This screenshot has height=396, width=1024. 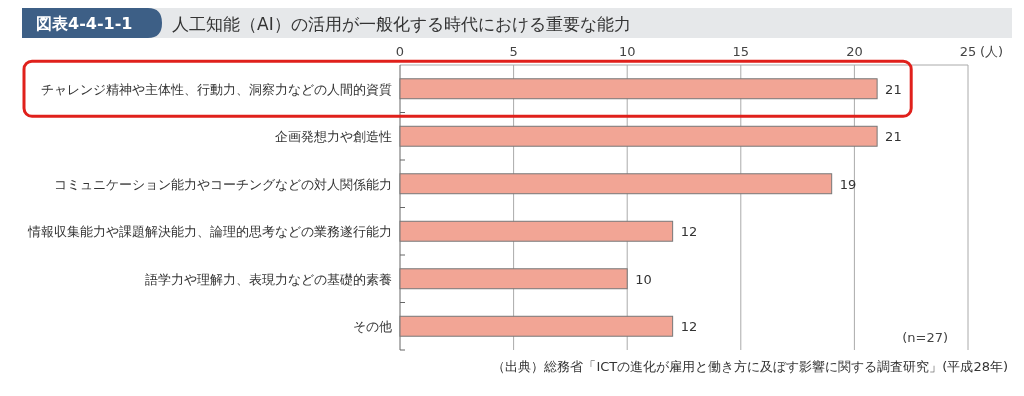 What do you see at coordinates (848, 184) in the screenshot?
I see `data-label: 19` at bounding box center [848, 184].